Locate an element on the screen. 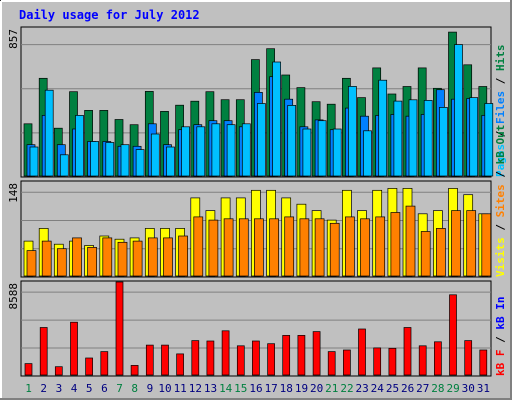 The width and height of the screenshot is (512, 405). x-tick-label-13: 13 is located at coordinates (210, 388).